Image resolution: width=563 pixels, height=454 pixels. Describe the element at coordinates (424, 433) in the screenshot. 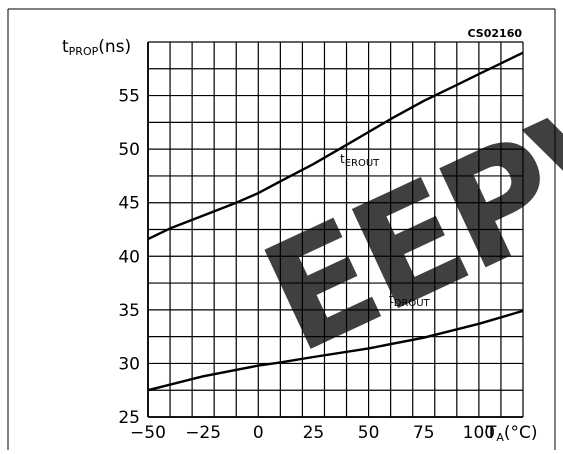

I see `x-tick-label: 75` at that location.